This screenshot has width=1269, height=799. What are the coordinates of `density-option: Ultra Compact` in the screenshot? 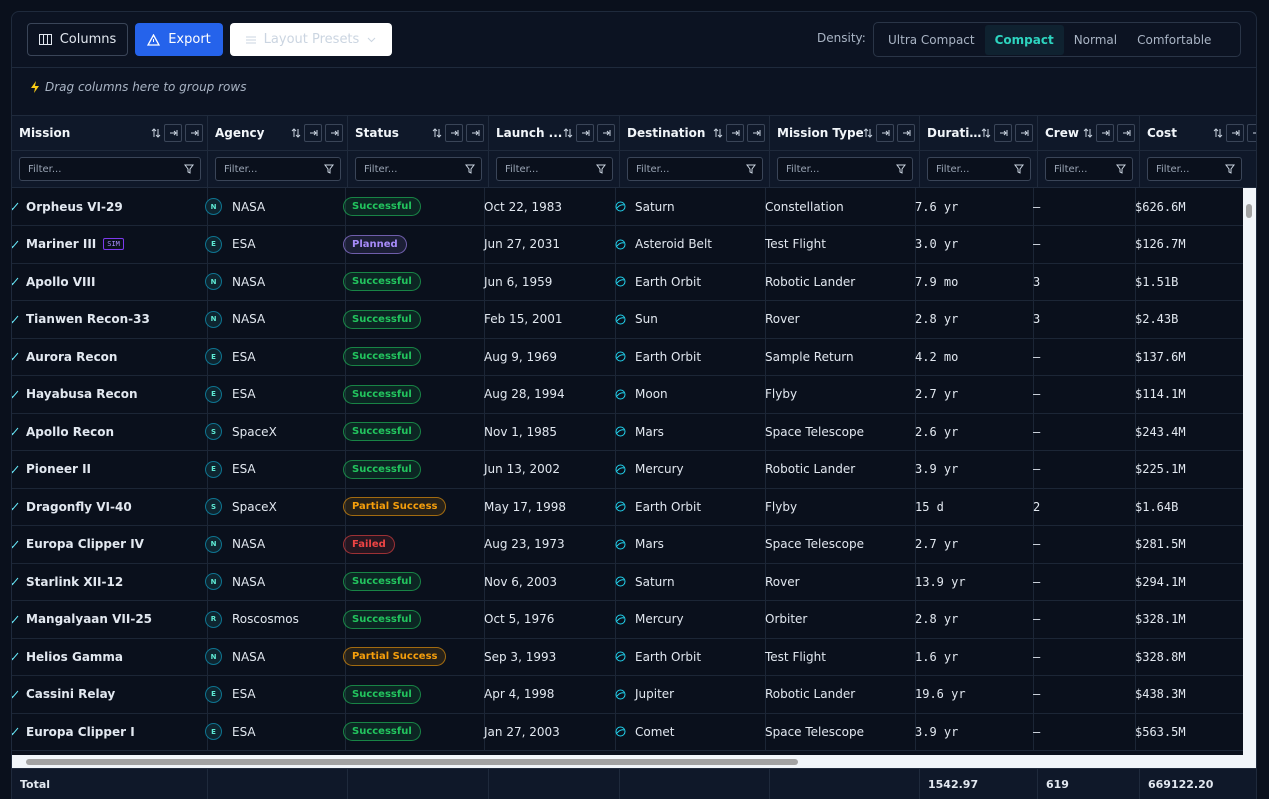 It's located at (931, 39).